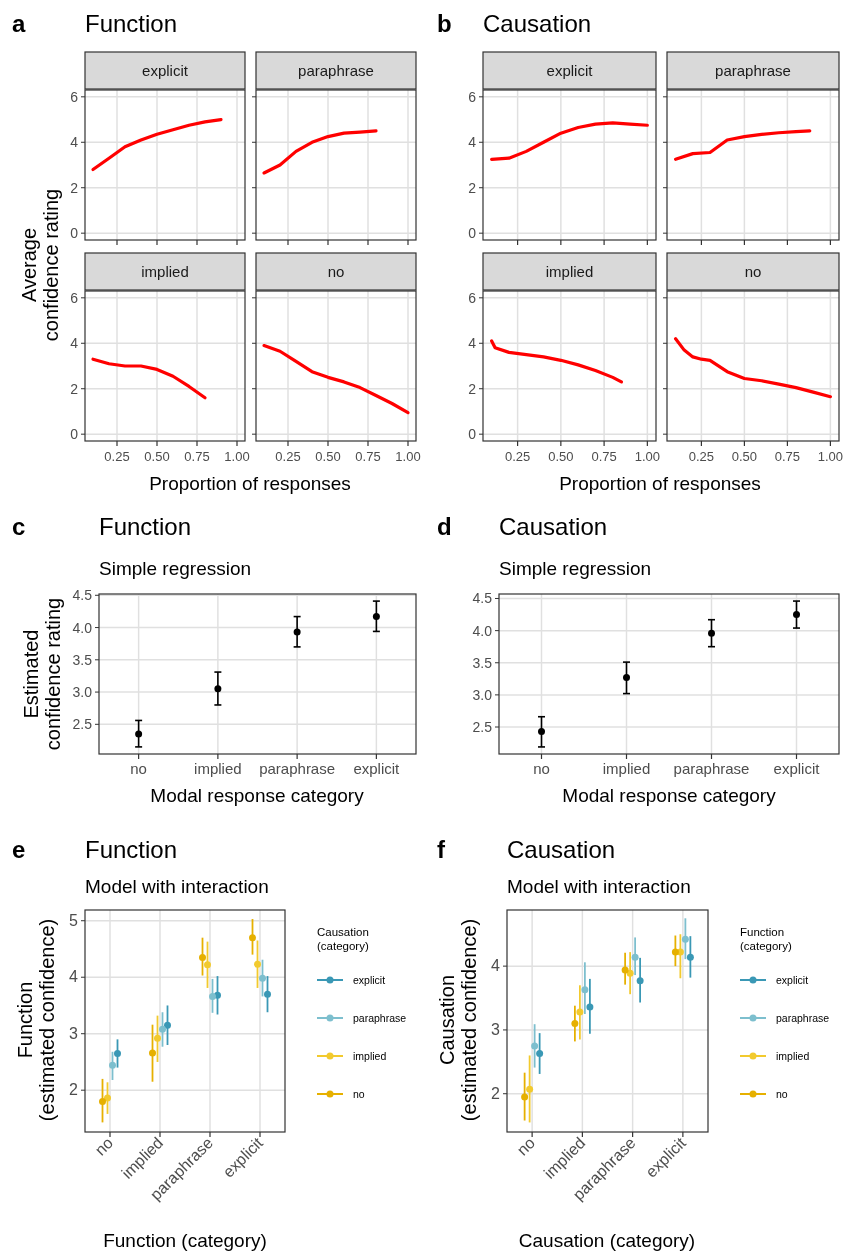  I want to click on y-tick-label: 4.5, so click(482, 598).